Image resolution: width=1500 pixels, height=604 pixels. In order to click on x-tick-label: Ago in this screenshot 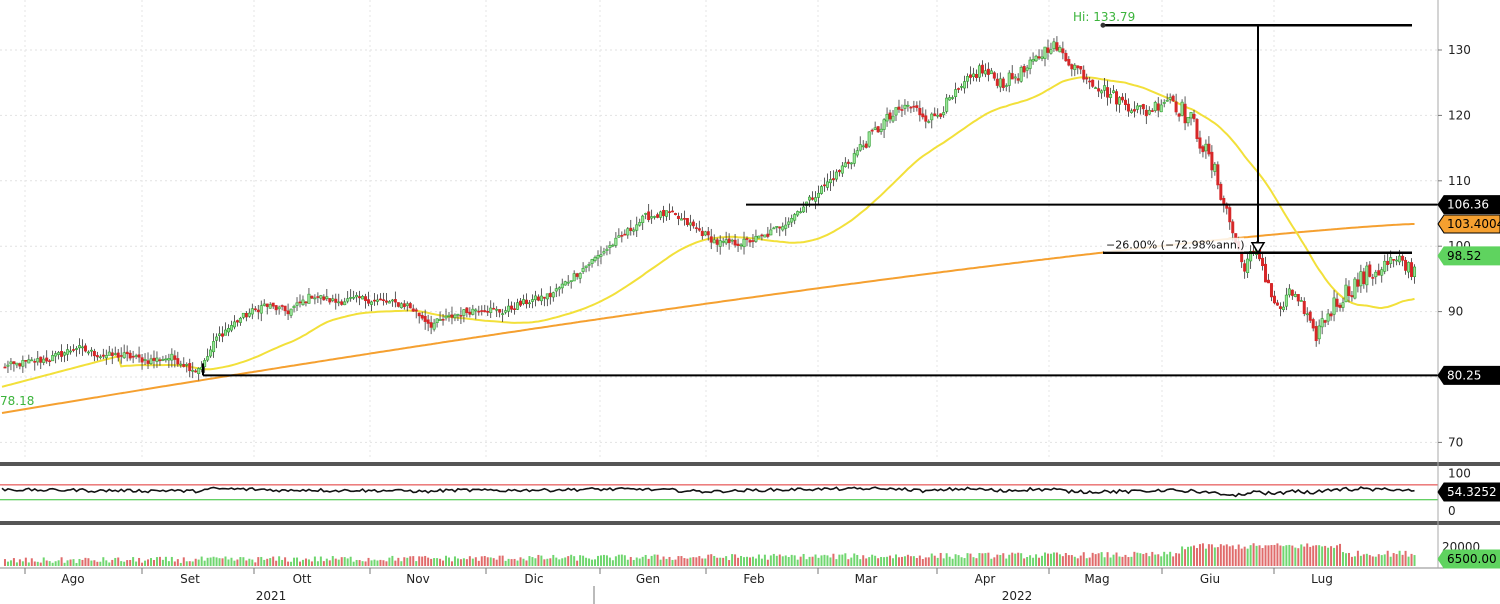, I will do `click(72, 579)`.